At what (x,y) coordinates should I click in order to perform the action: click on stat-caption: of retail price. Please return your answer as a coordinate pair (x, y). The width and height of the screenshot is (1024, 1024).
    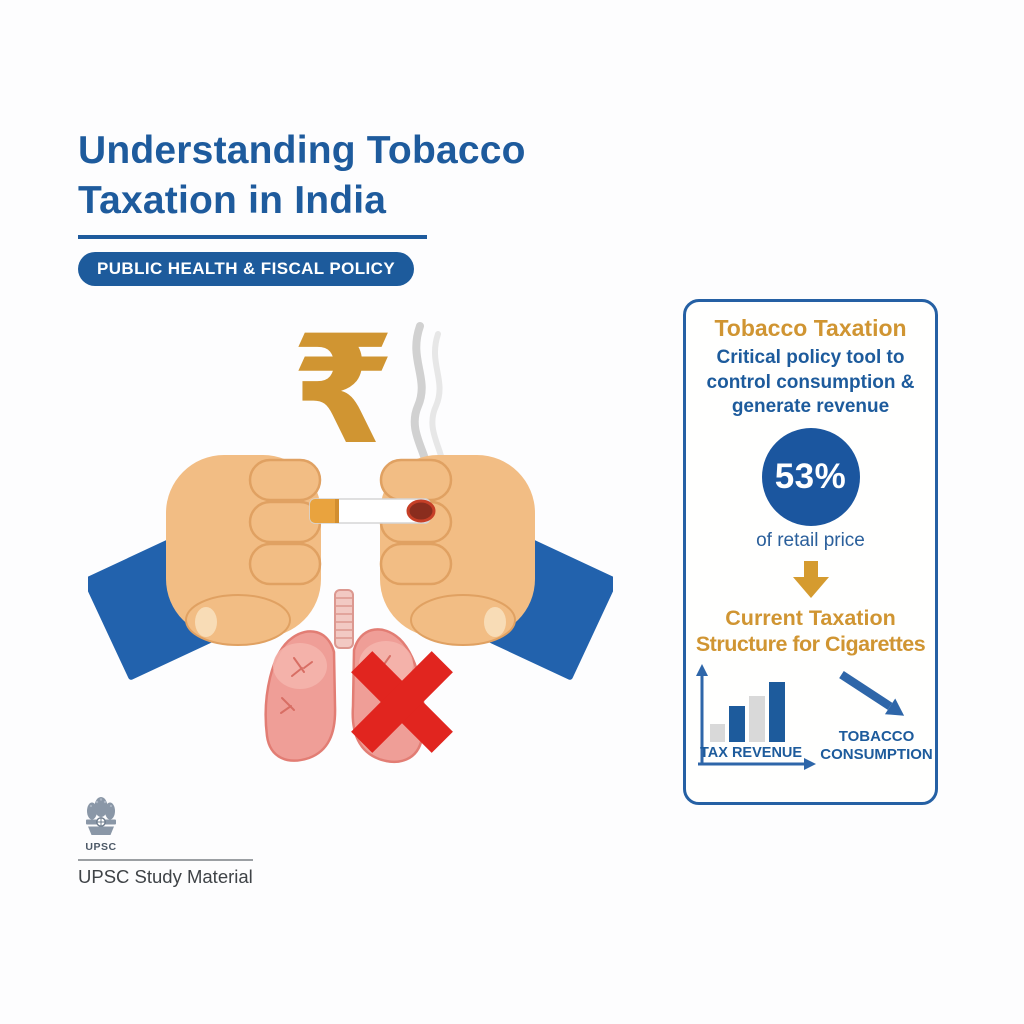
    Looking at the image, I should click on (810, 540).